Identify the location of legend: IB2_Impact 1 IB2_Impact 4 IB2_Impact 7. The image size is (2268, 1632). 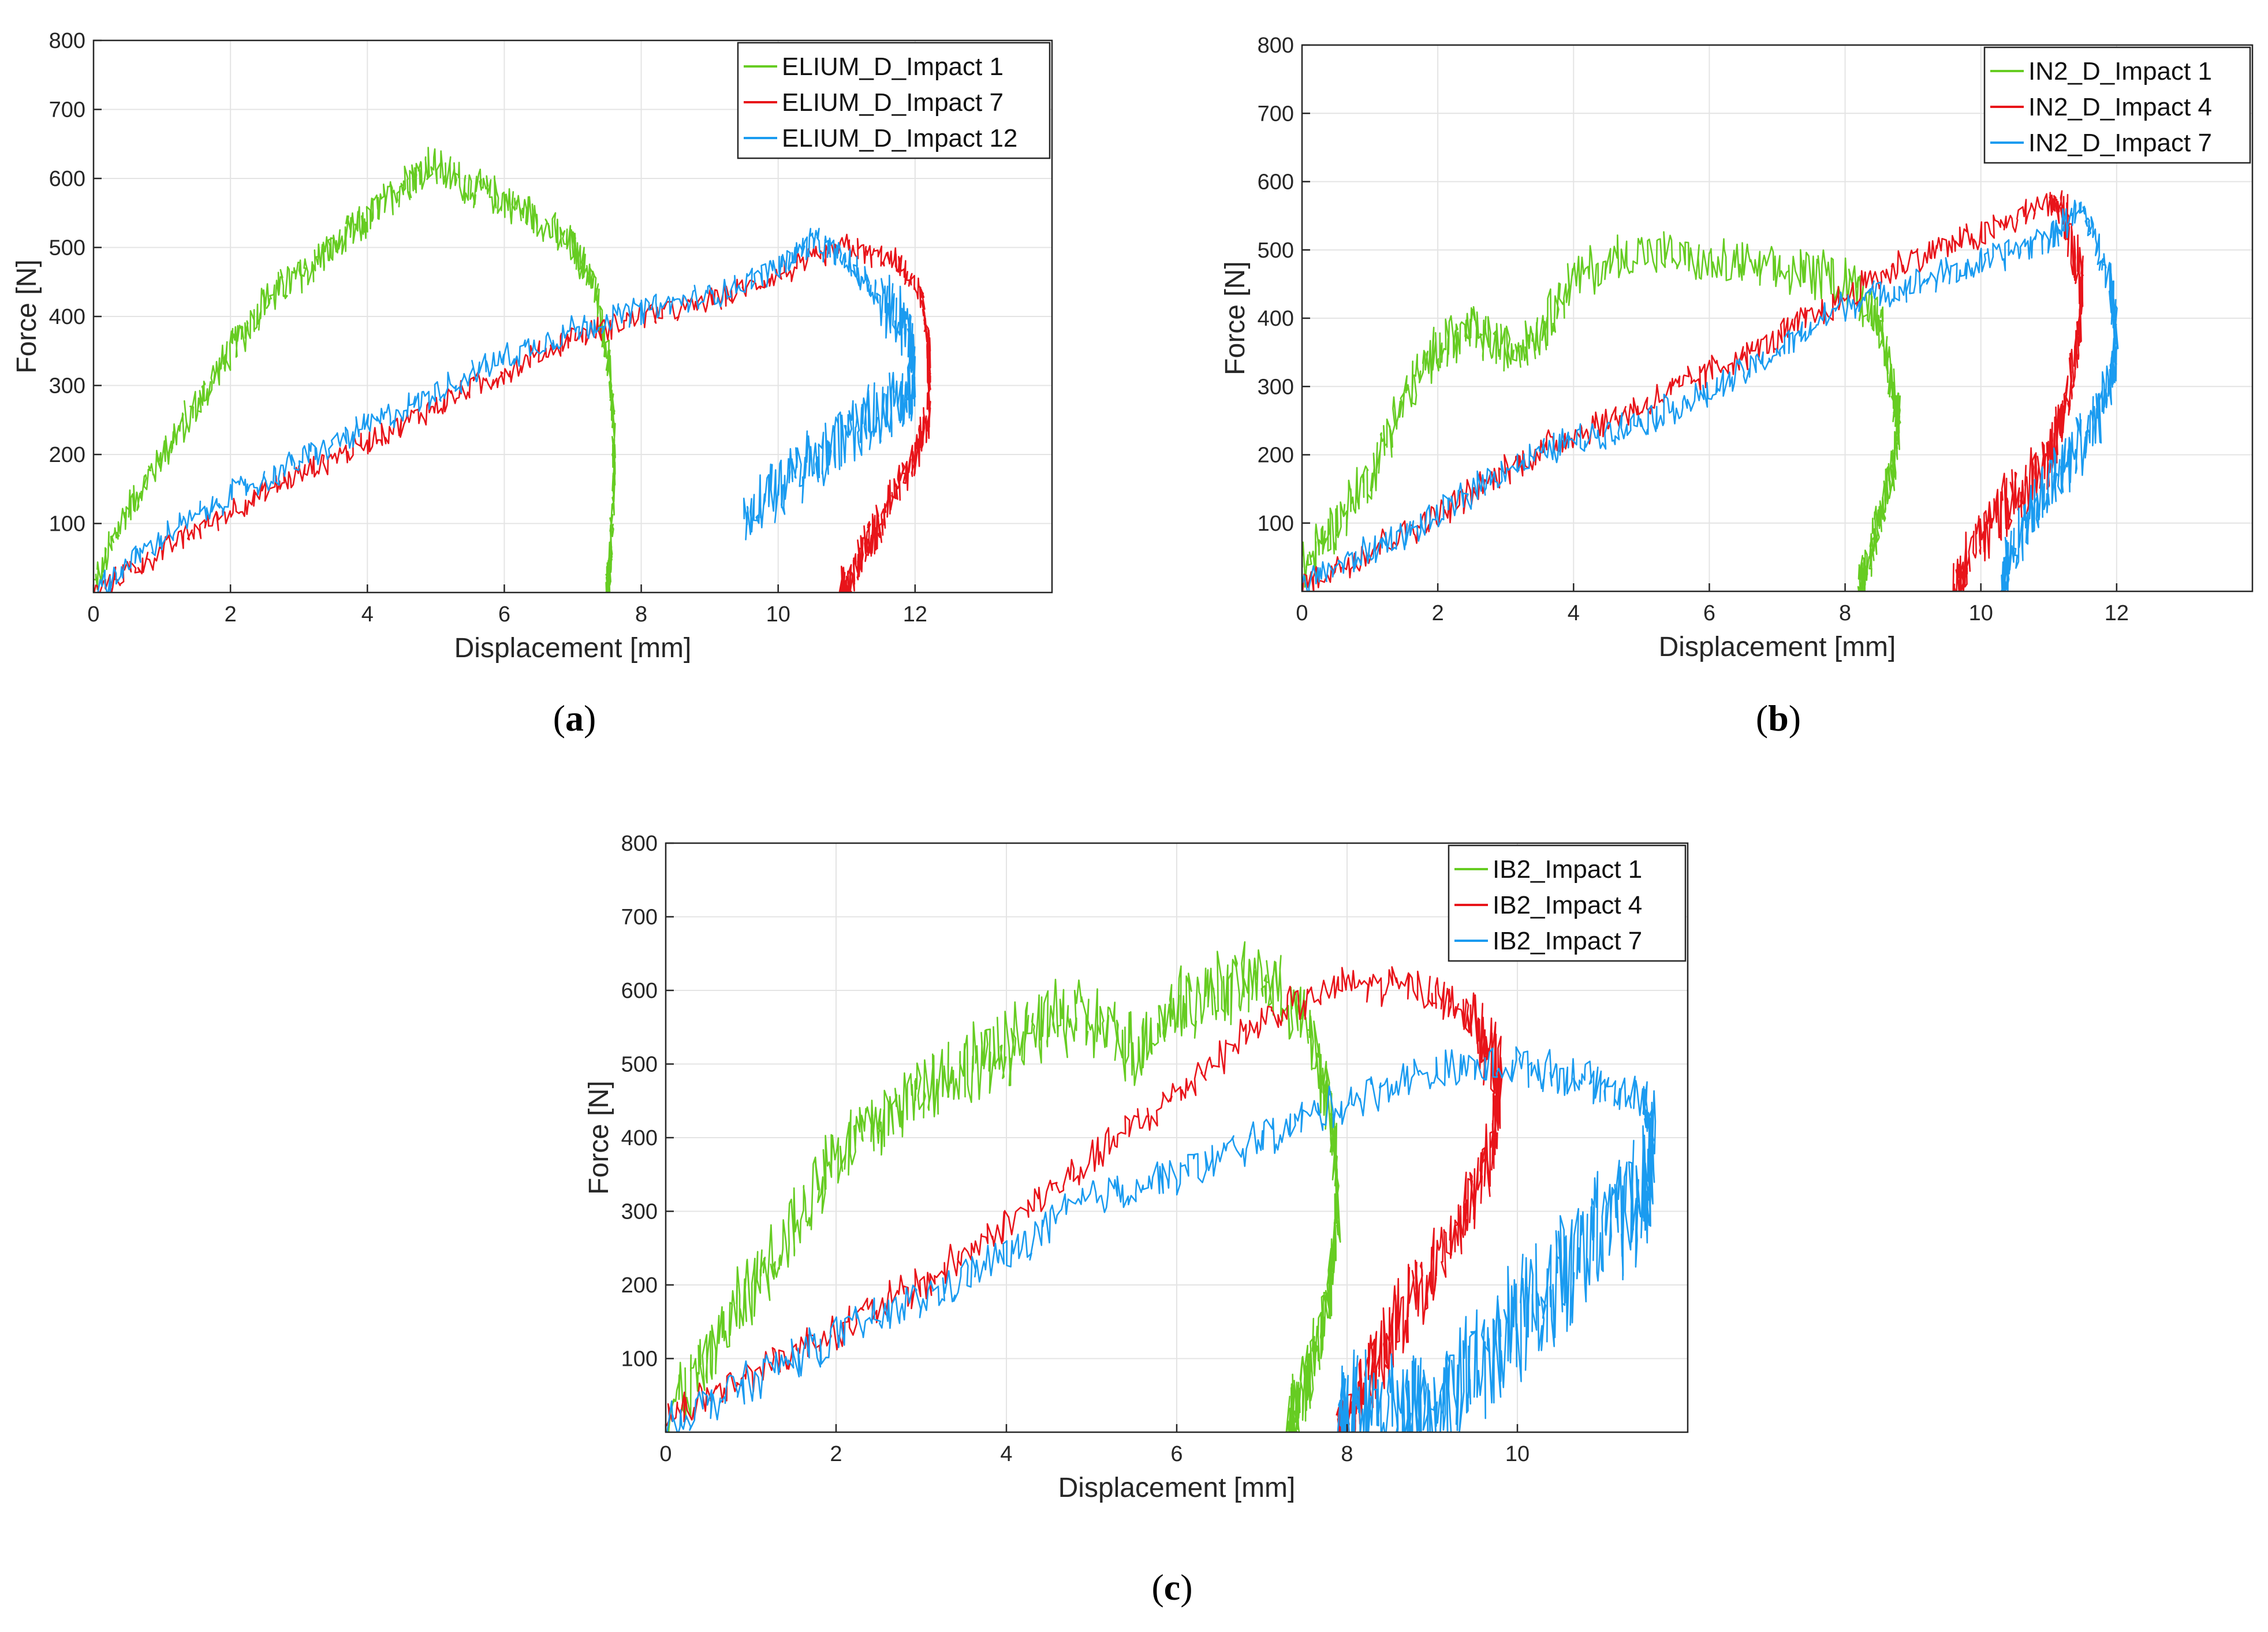
(1567, 903).